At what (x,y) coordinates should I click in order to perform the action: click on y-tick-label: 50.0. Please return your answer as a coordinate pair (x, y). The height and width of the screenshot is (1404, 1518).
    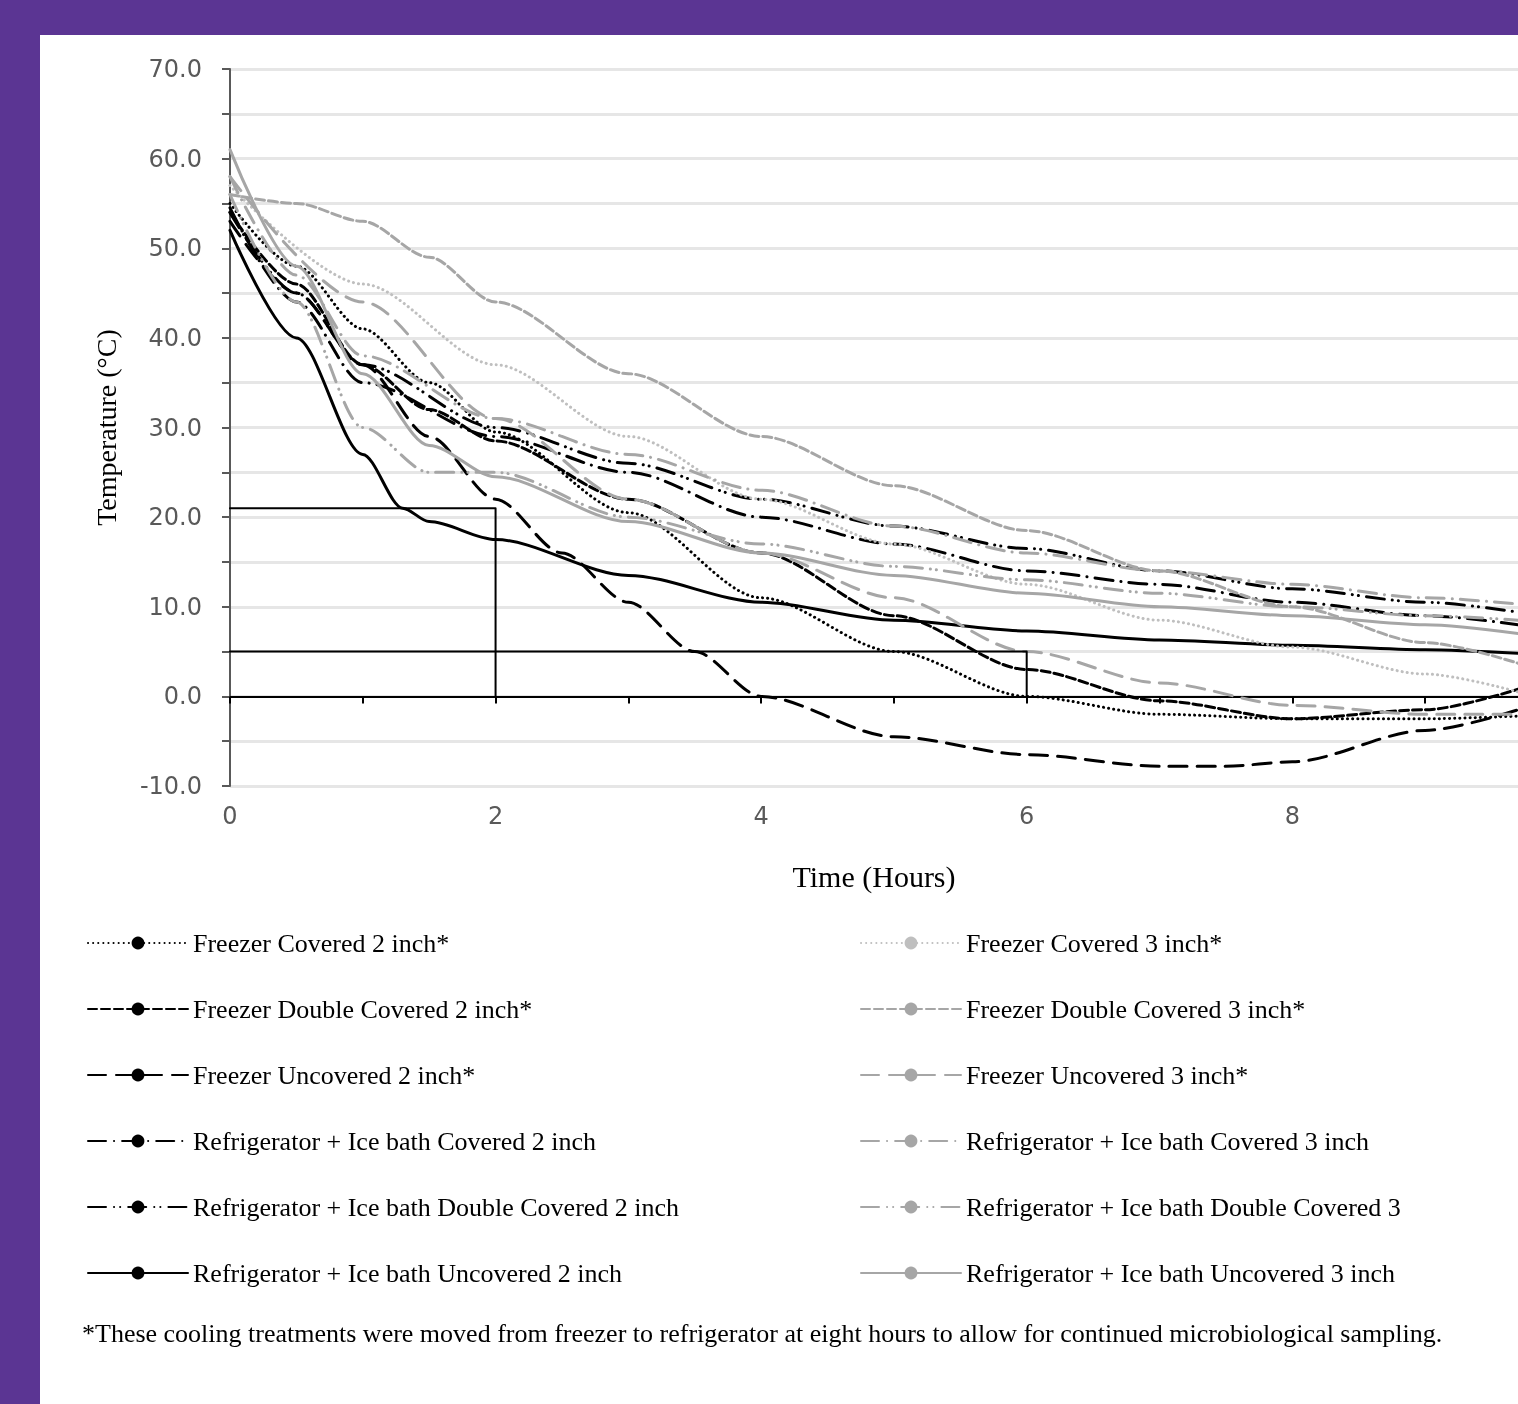
    Looking at the image, I should click on (175, 248).